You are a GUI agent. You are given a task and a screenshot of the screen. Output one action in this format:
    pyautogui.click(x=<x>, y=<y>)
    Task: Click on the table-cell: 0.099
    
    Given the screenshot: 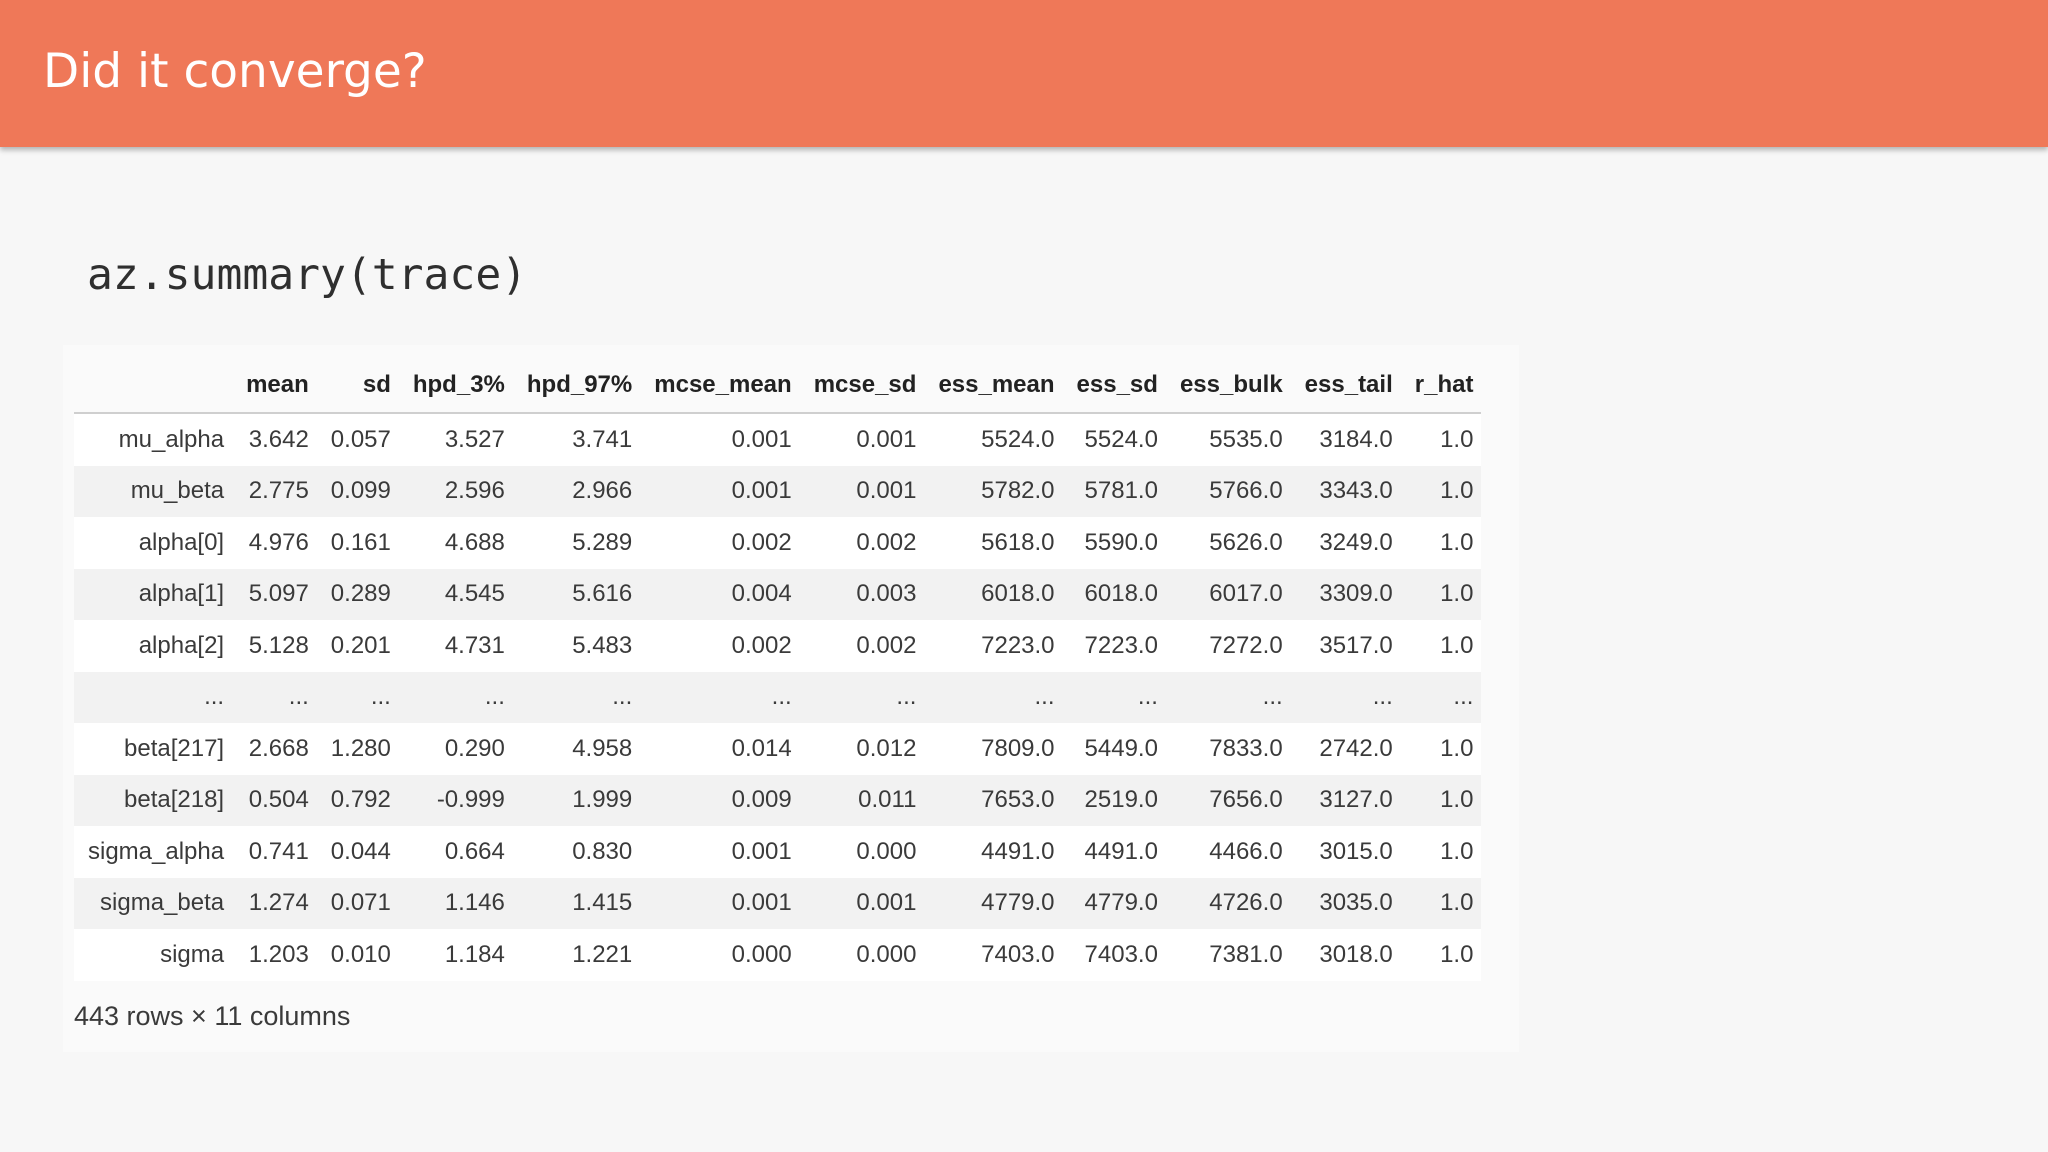 What is the action you would take?
    pyautogui.click(x=360, y=491)
    